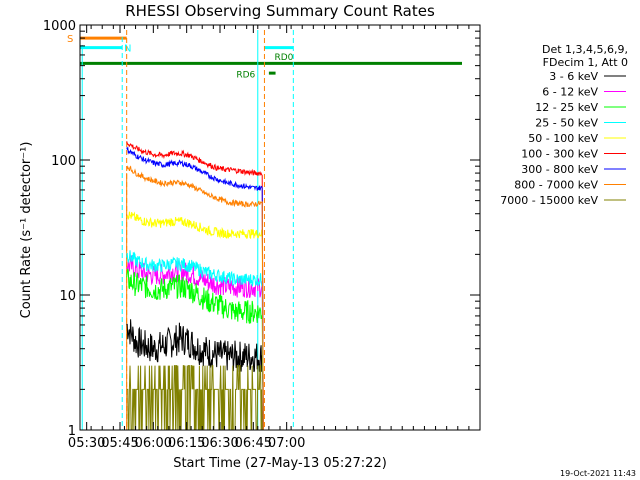  Describe the element at coordinates (566, 123) in the screenshot. I see `legend-entry-label: 25 - 50 keV` at that location.